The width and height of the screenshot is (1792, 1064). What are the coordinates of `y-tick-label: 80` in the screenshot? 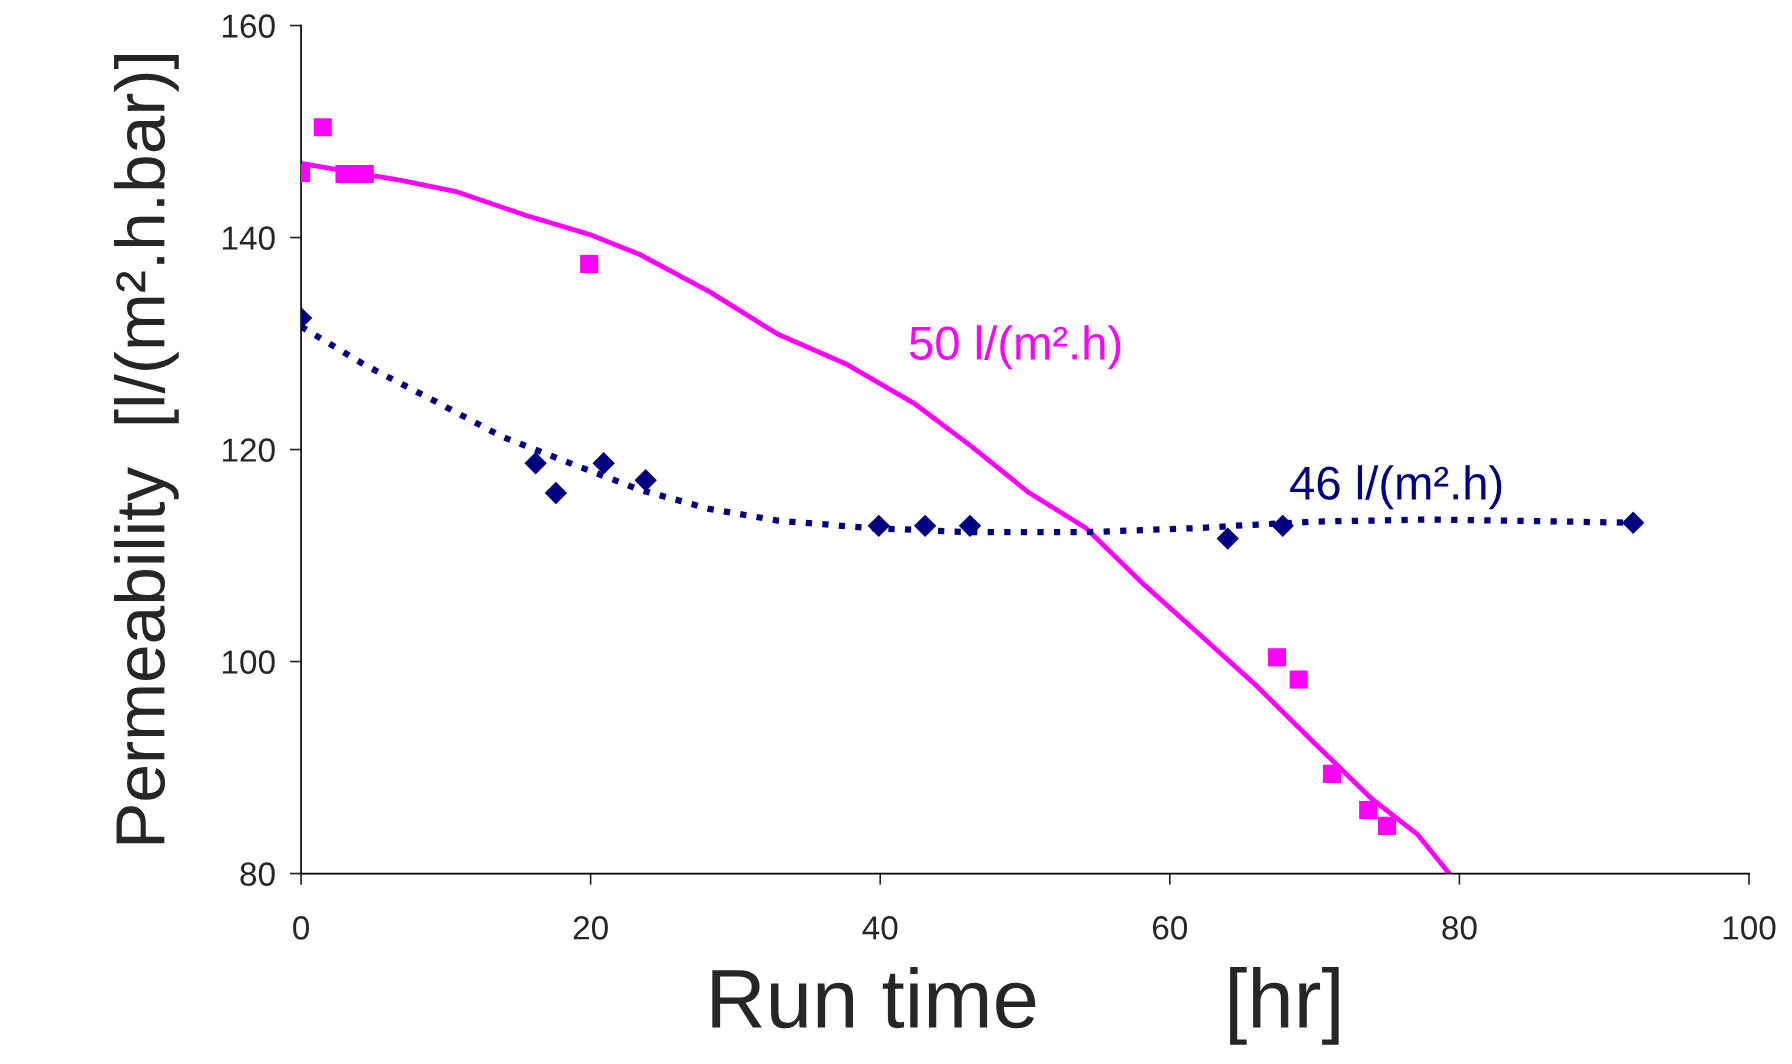 It's located at (257, 874).